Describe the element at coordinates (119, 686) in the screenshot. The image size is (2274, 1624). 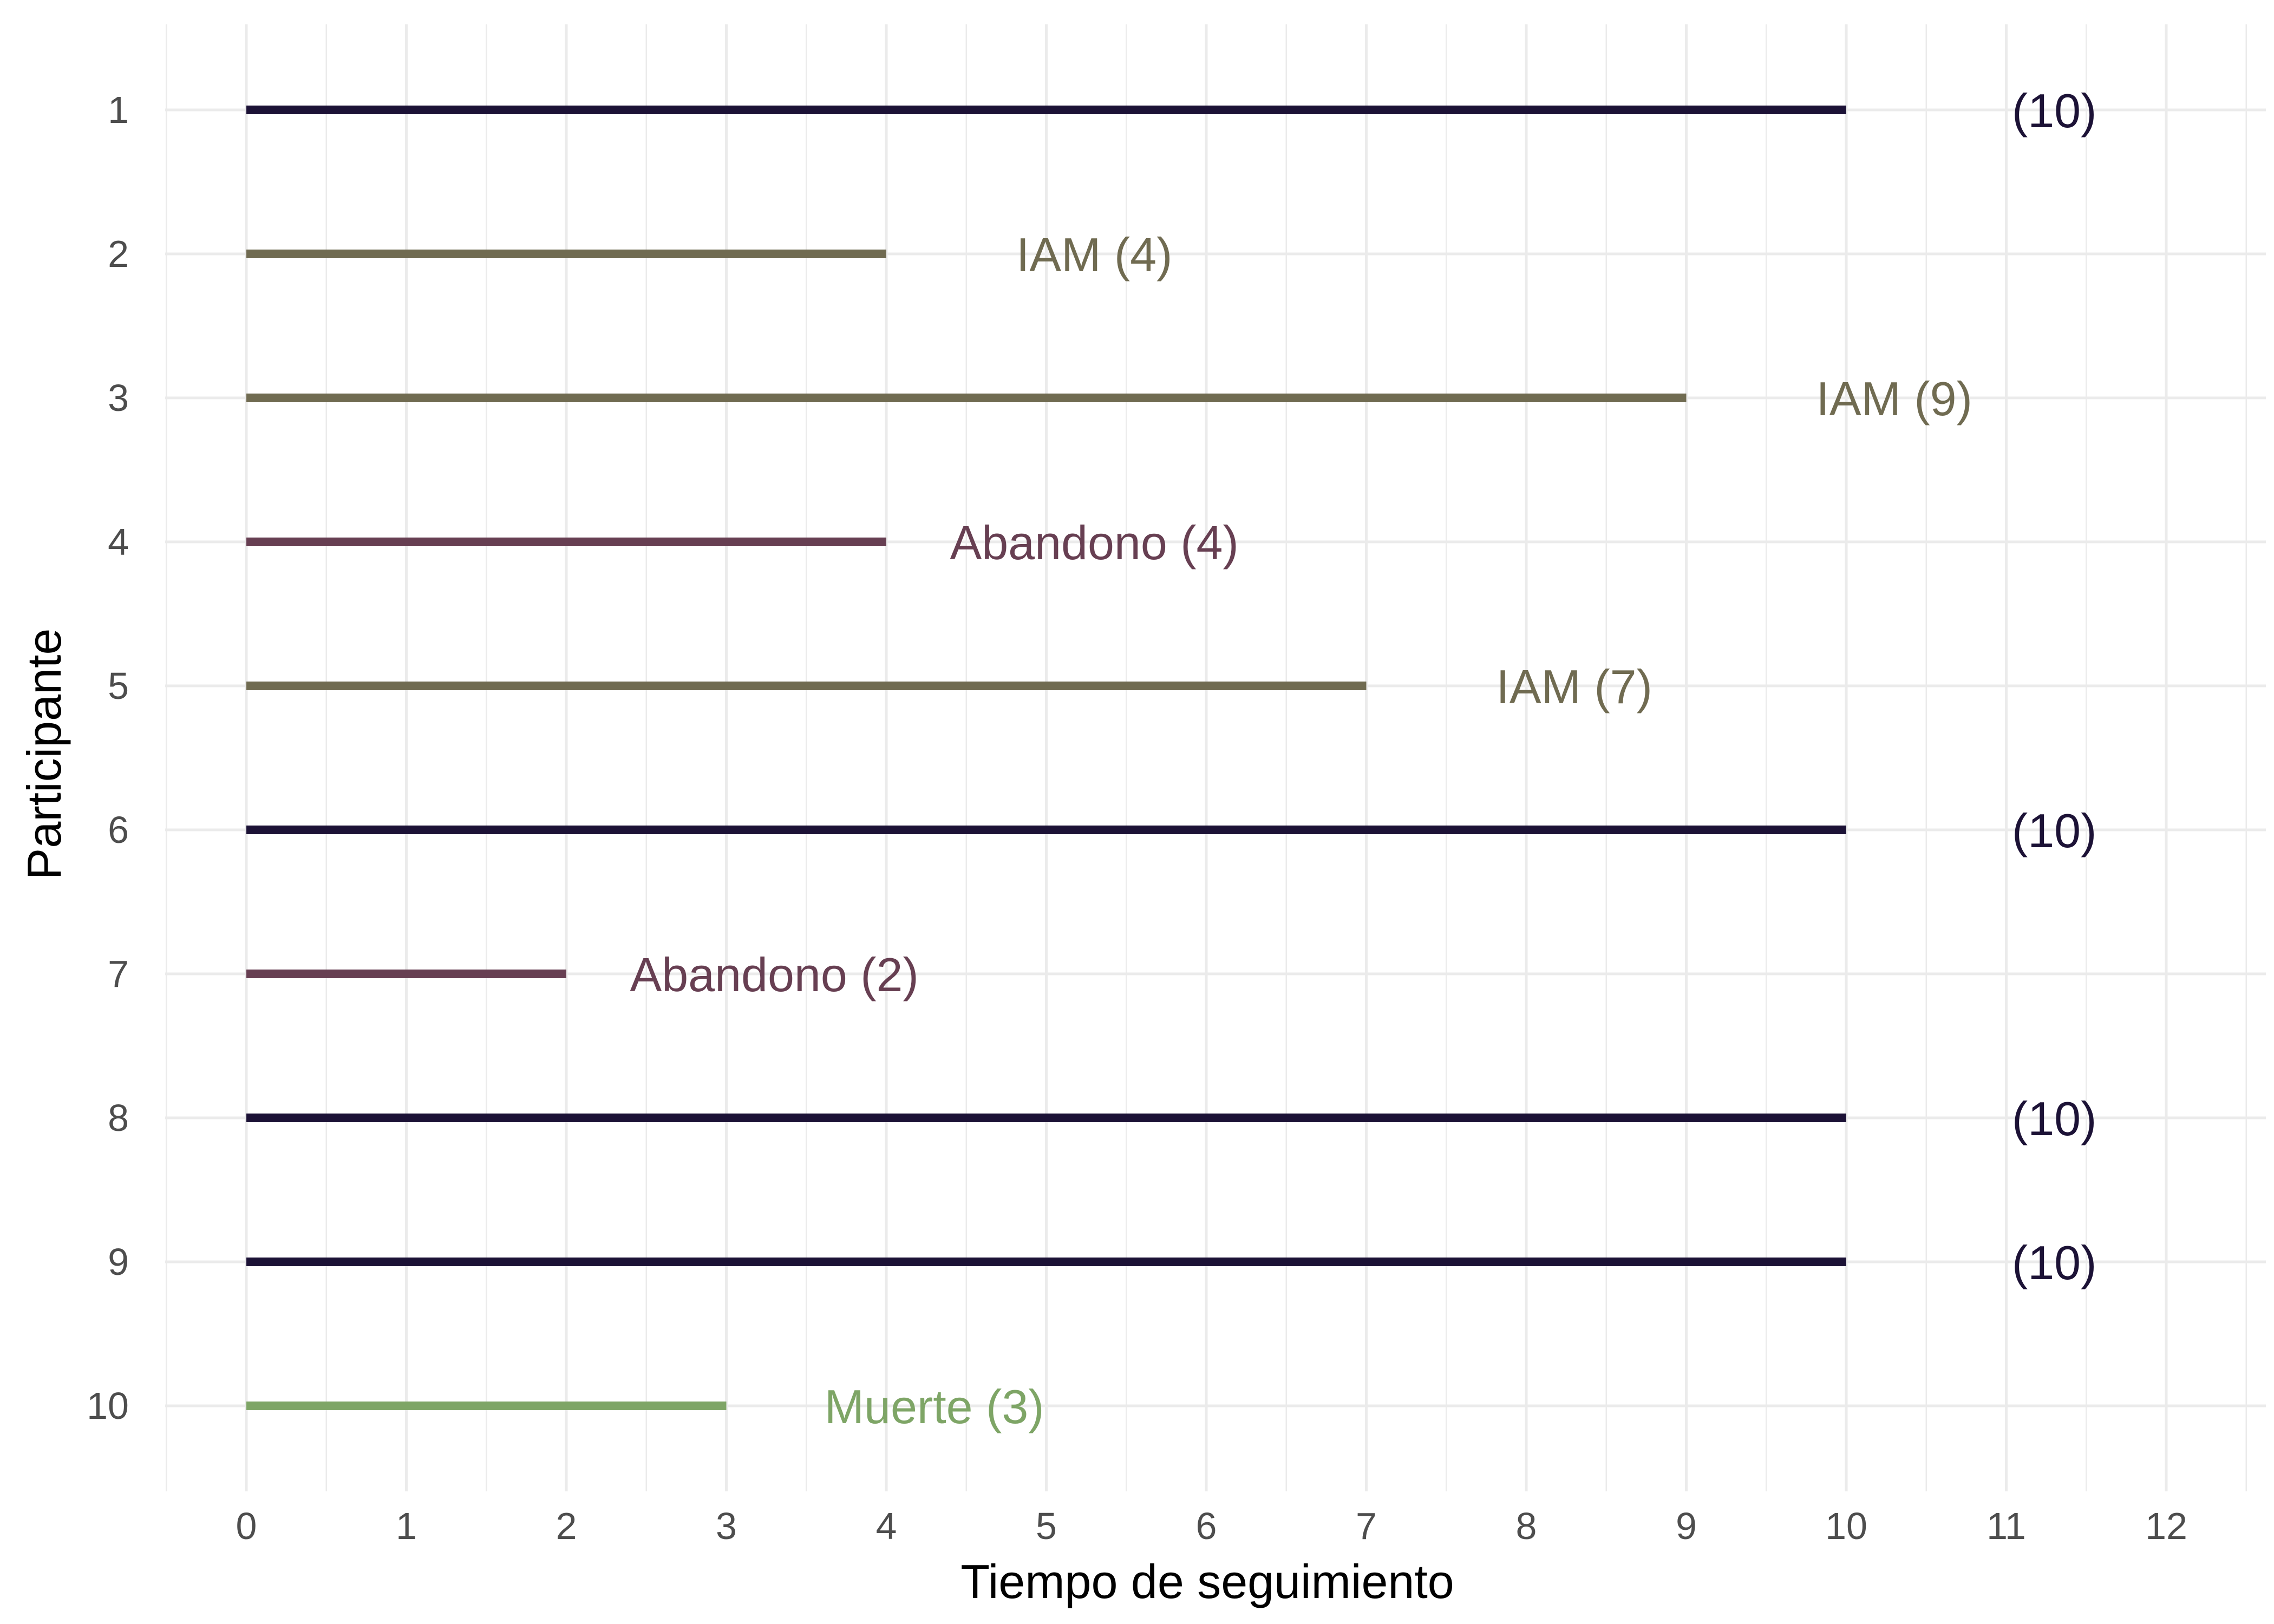
I see `y-tick-label: 5` at that location.